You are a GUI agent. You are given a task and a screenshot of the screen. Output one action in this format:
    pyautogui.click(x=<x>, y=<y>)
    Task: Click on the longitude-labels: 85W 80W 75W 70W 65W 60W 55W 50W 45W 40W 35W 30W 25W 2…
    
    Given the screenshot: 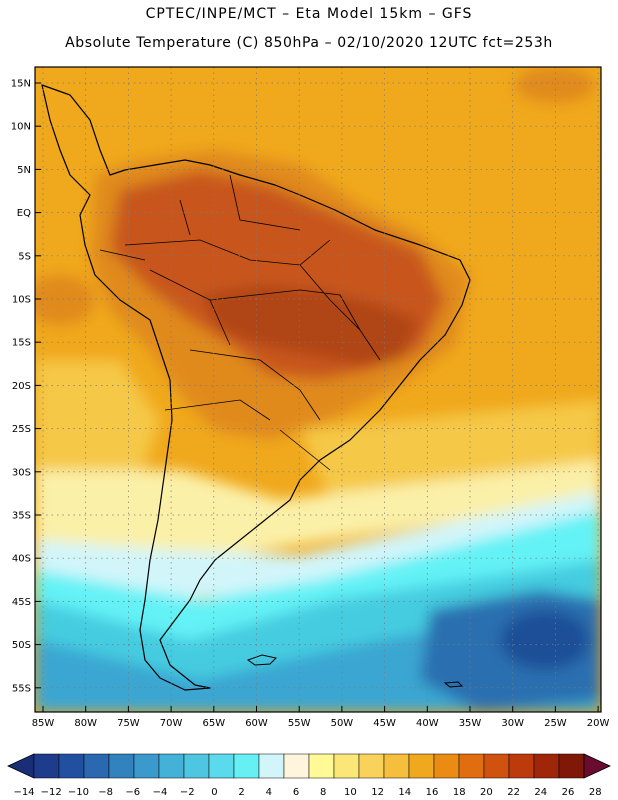 What is the action you would take?
    pyautogui.click(x=321, y=723)
    